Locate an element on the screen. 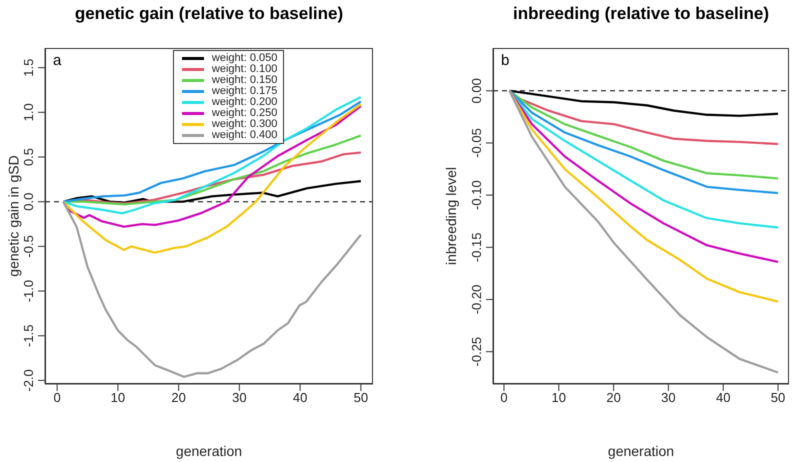  legend-label: weight: 0.150 is located at coordinates (245, 80).